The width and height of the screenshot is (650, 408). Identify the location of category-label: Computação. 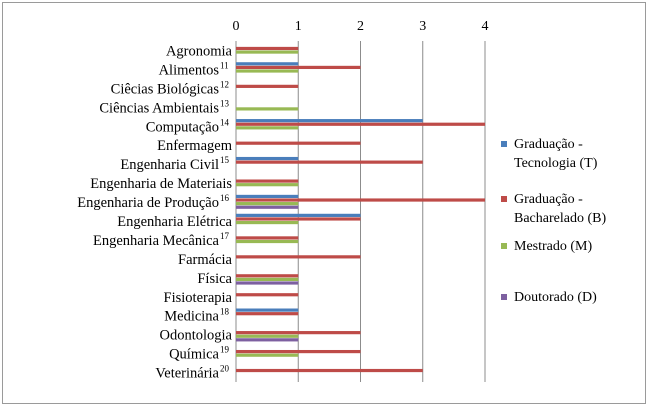
(182, 127).